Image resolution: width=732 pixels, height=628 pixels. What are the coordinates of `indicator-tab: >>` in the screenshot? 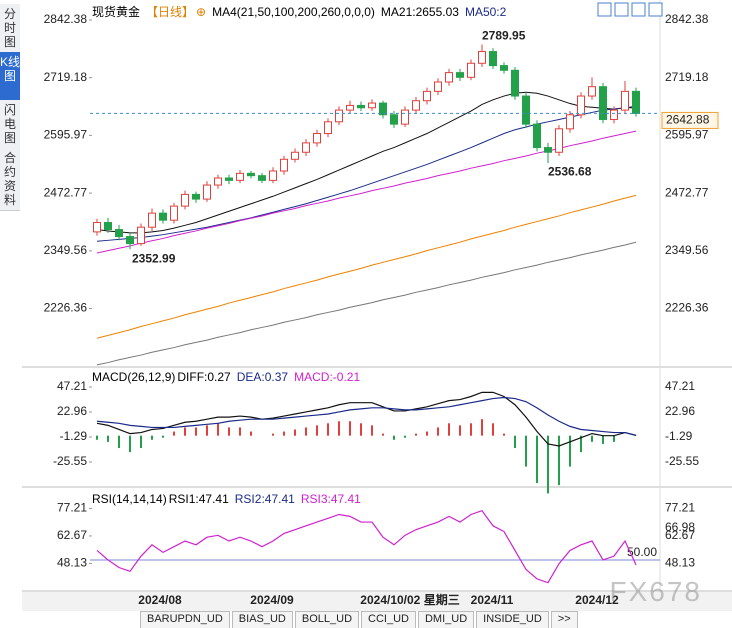 It's located at (564, 619).